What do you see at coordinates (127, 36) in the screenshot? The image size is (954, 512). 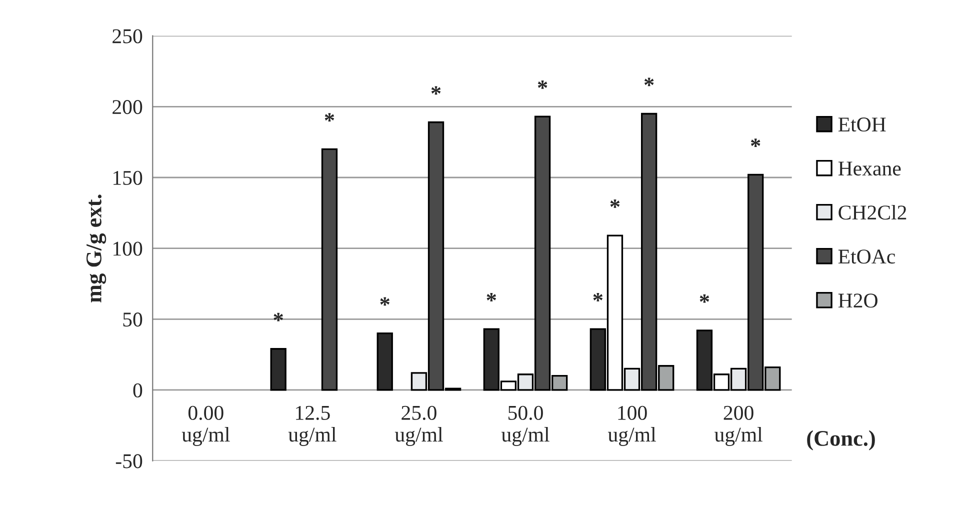 I see `y-tick-label: 250` at bounding box center [127, 36].